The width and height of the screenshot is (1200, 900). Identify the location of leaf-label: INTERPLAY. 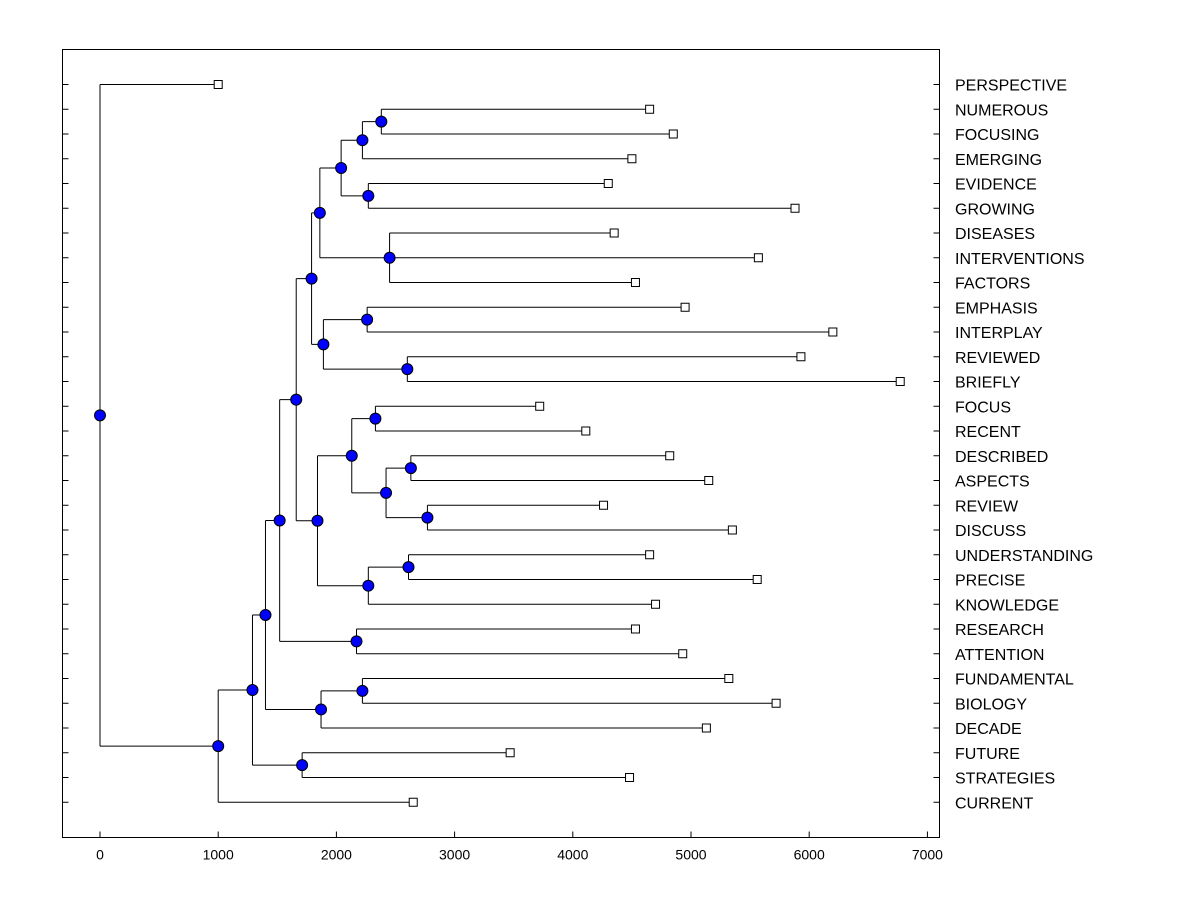
(999, 333).